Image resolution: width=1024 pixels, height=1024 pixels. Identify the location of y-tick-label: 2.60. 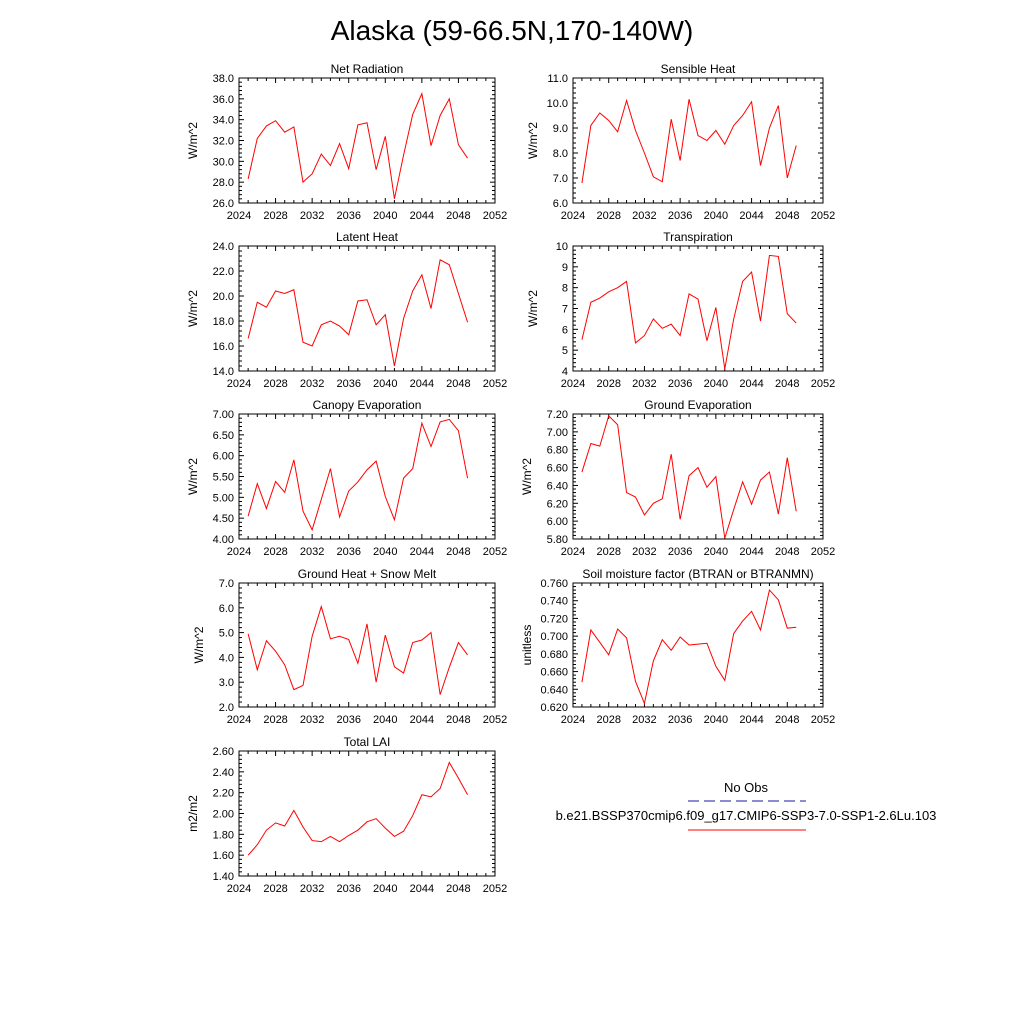
(223, 752).